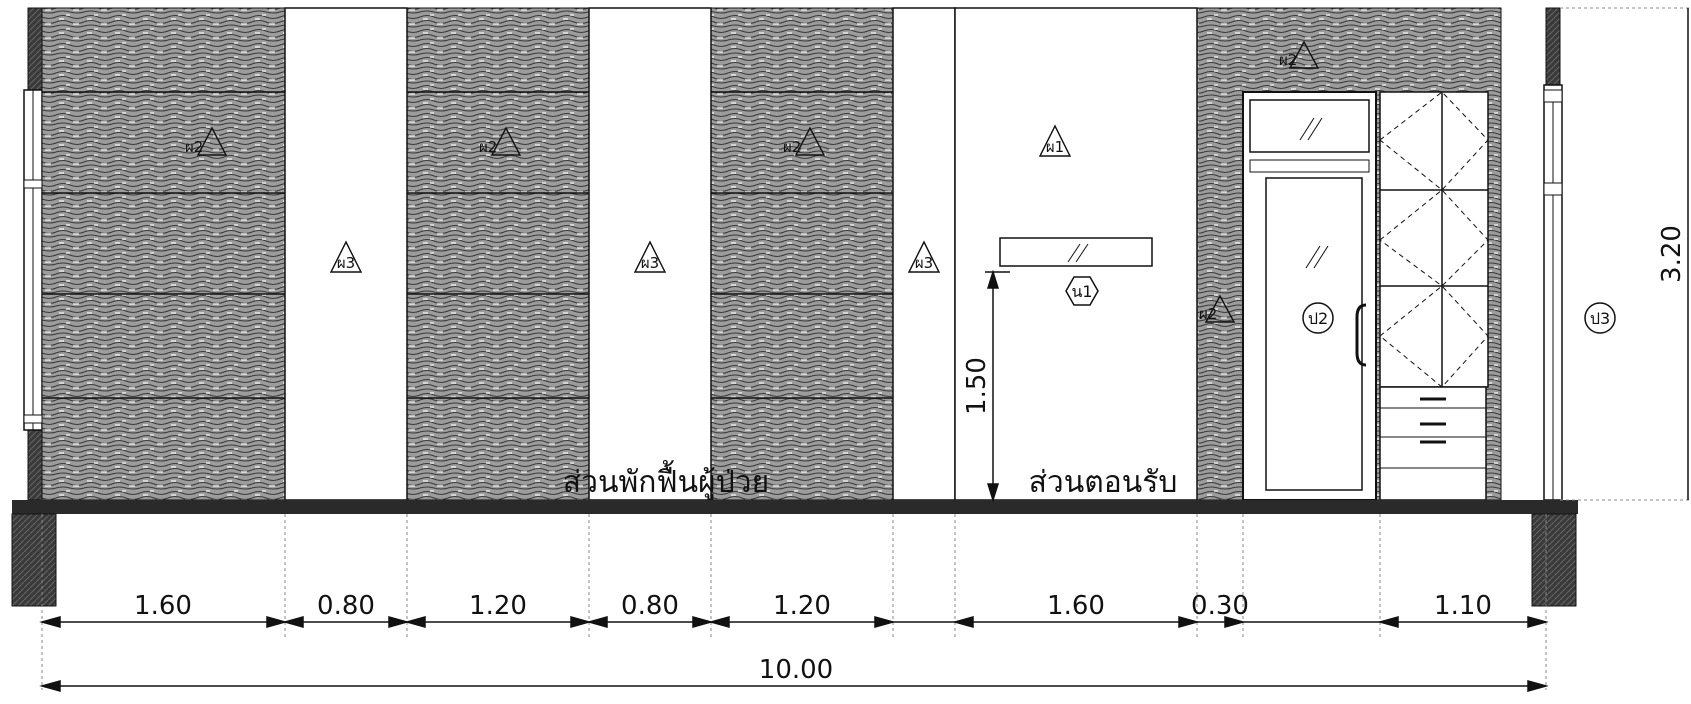 The width and height of the screenshot is (1691, 704). I want to click on dim-1-20-b: 1.20, so click(802, 606).